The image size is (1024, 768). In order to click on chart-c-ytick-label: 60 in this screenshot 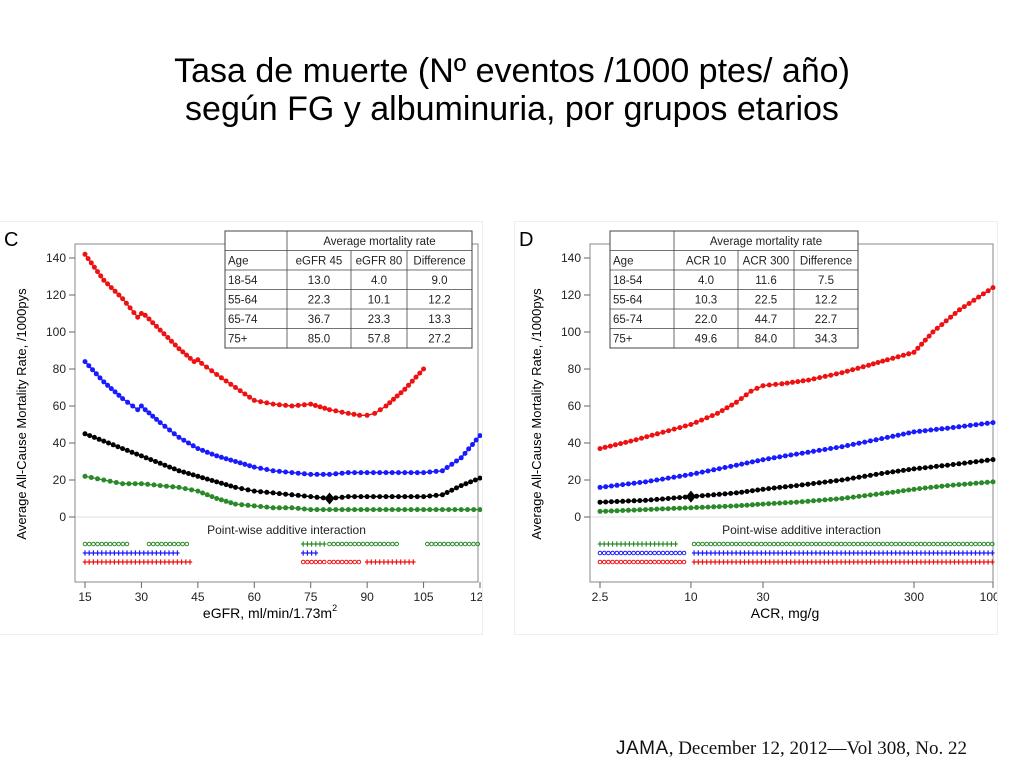, I will do `click(60, 406)`.